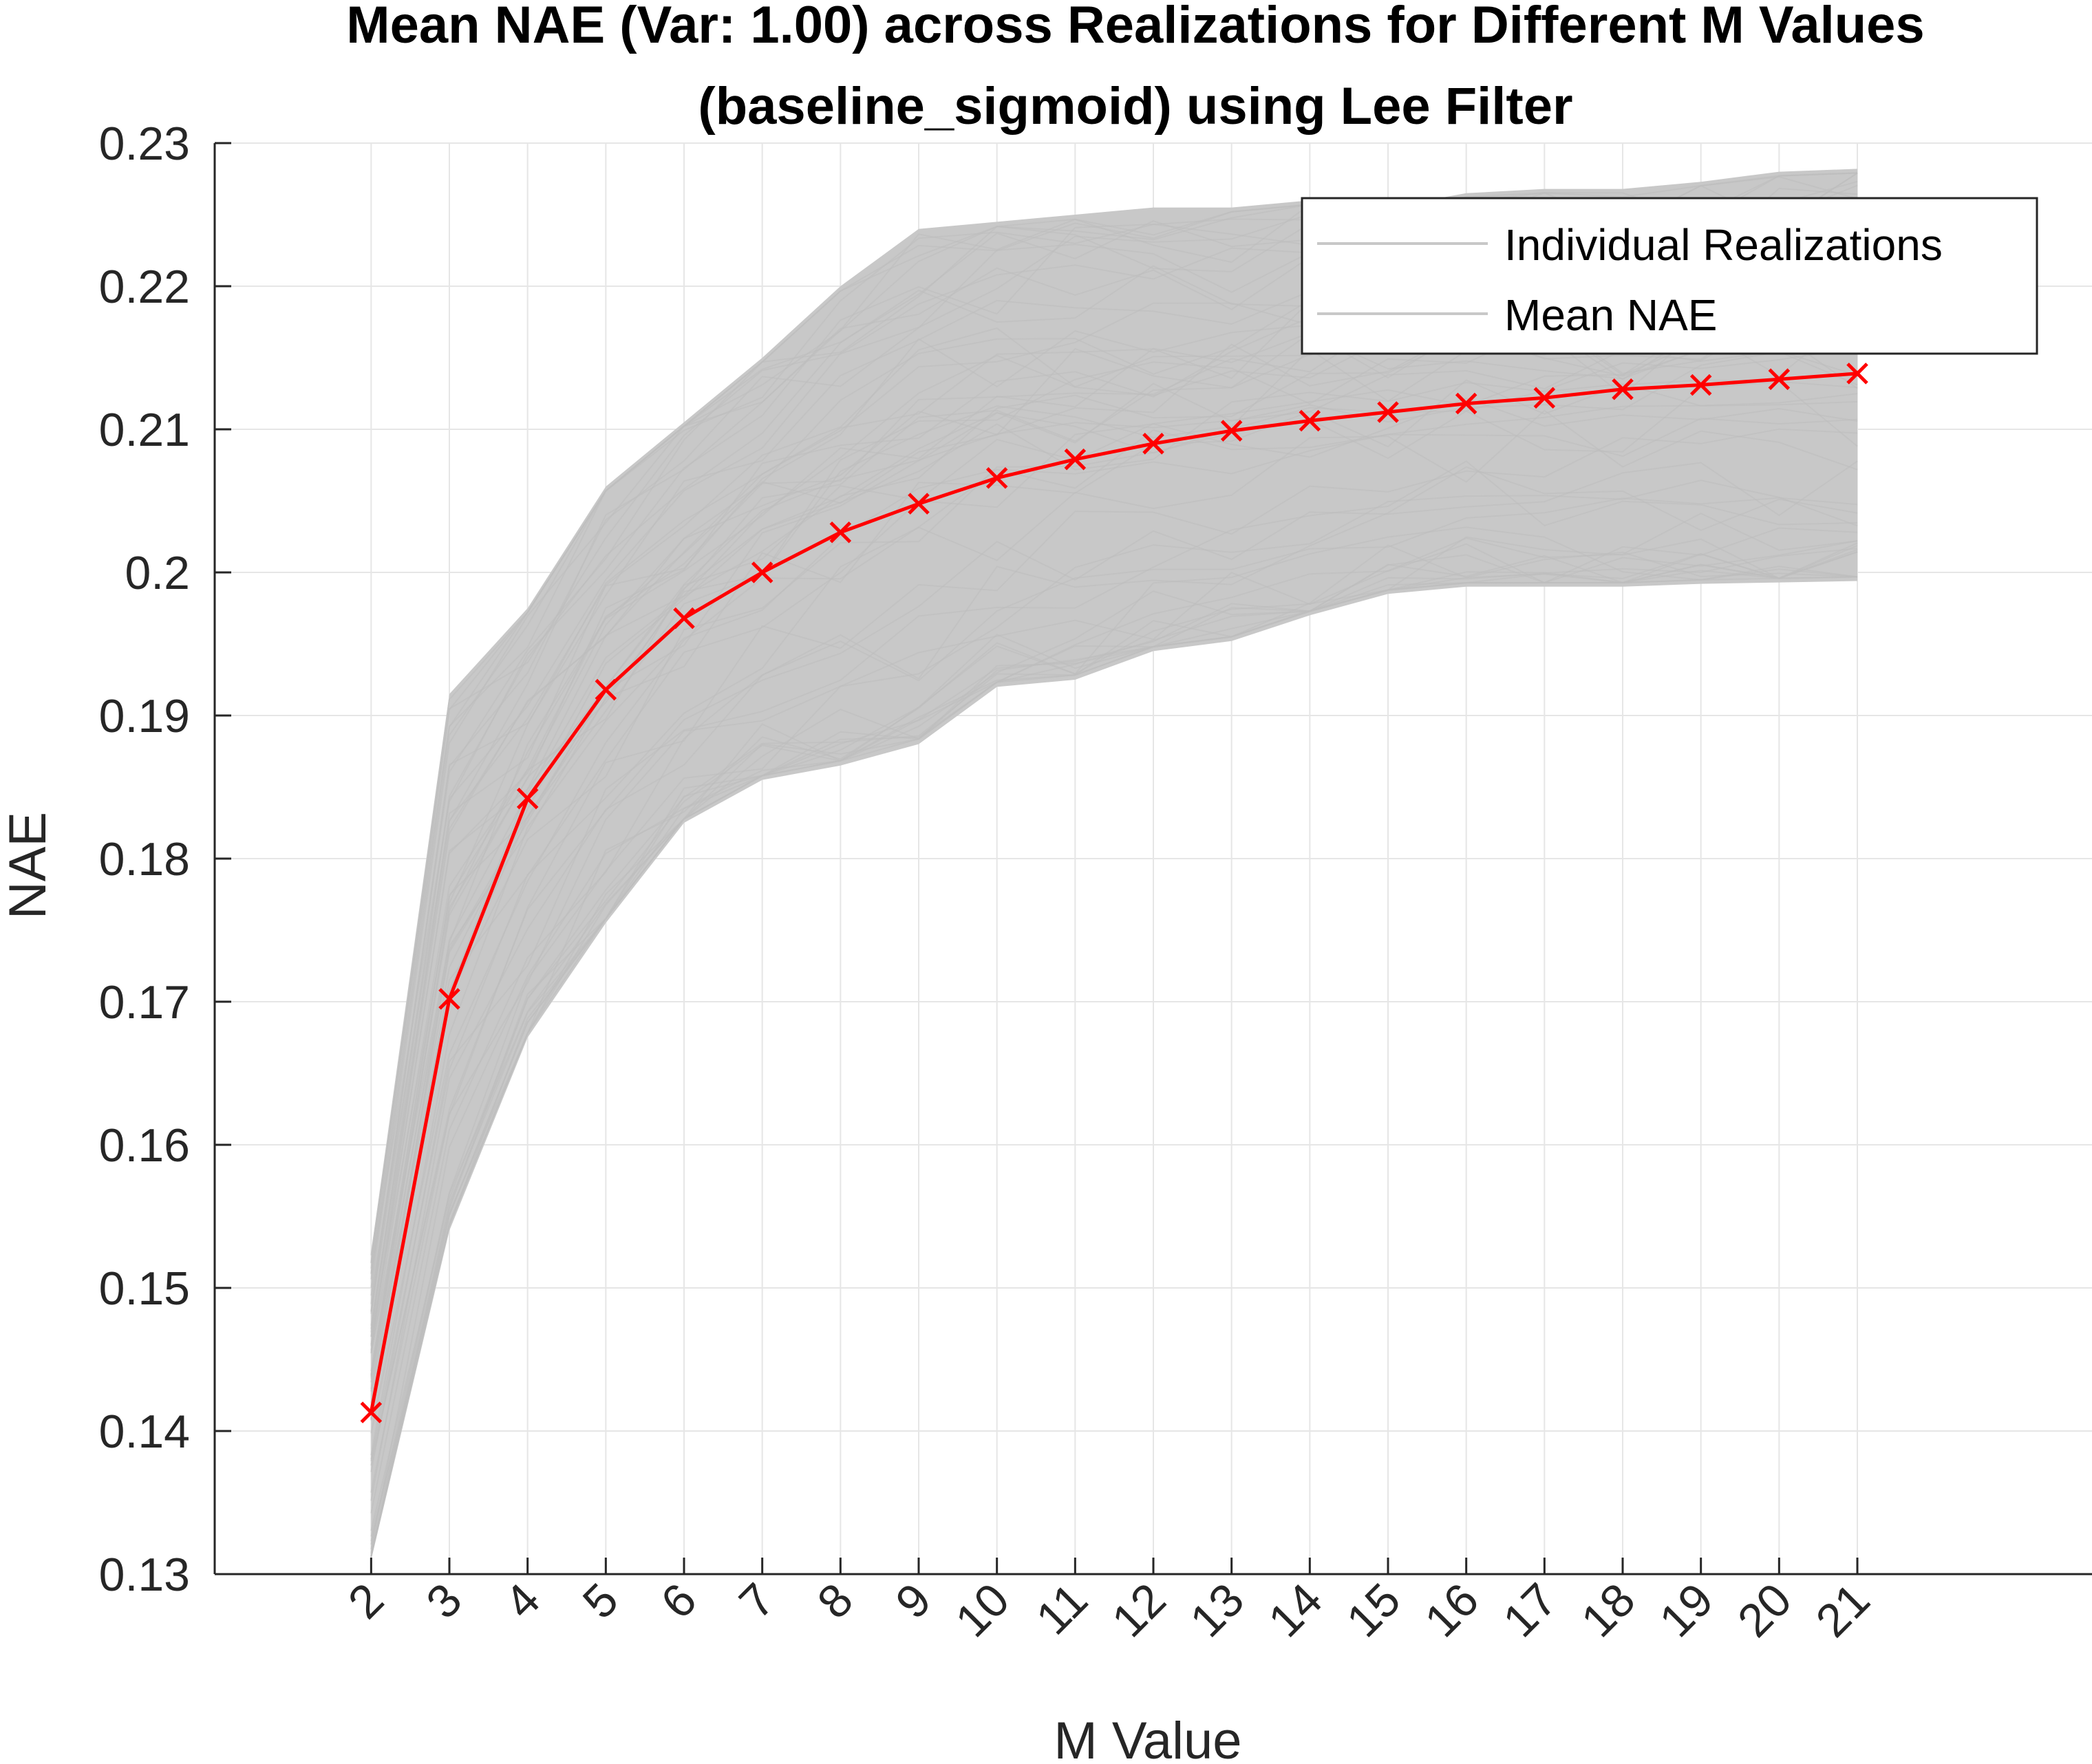 The image size is (2092, 1764). I want to click on y-tick-label: 0.18, so click(144, 859).